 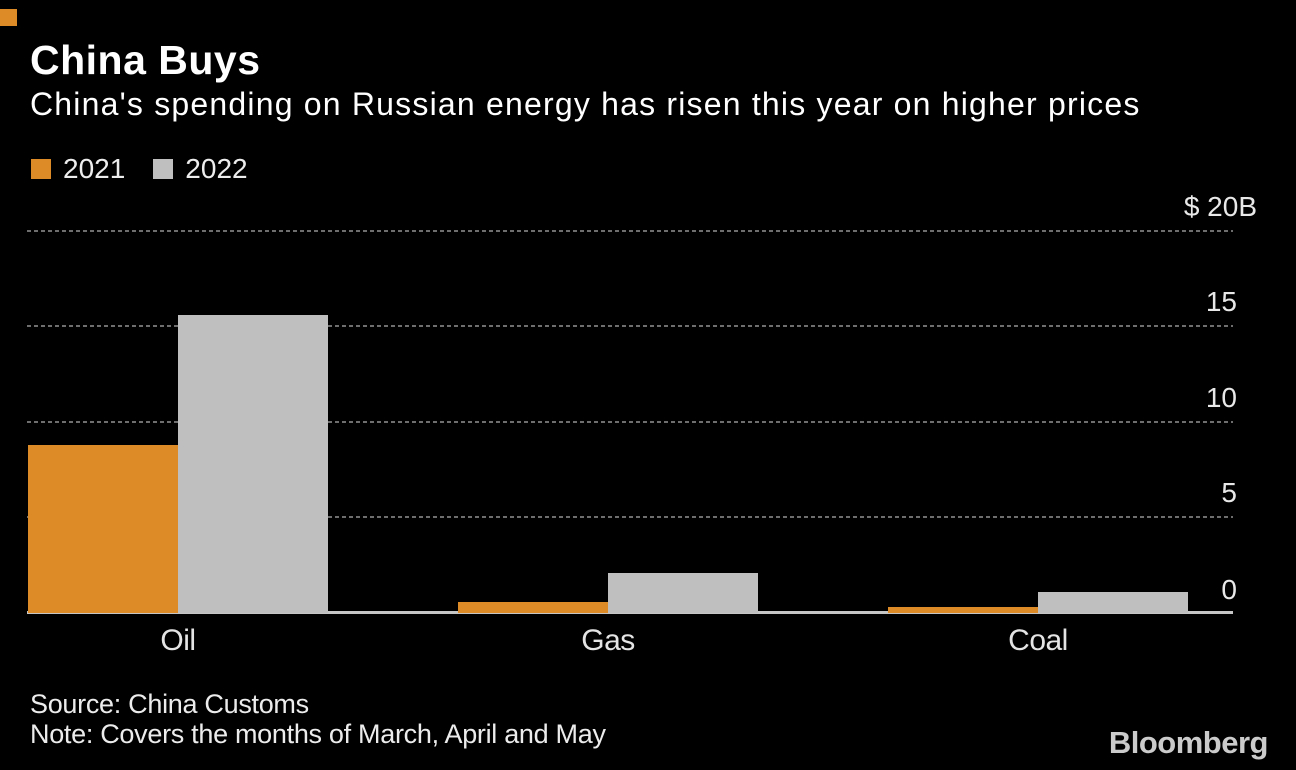 What do you see at coordinates (41, 169) in the screenshot?
I see `legend-swatch-2021` at bounding box center [41, 169].